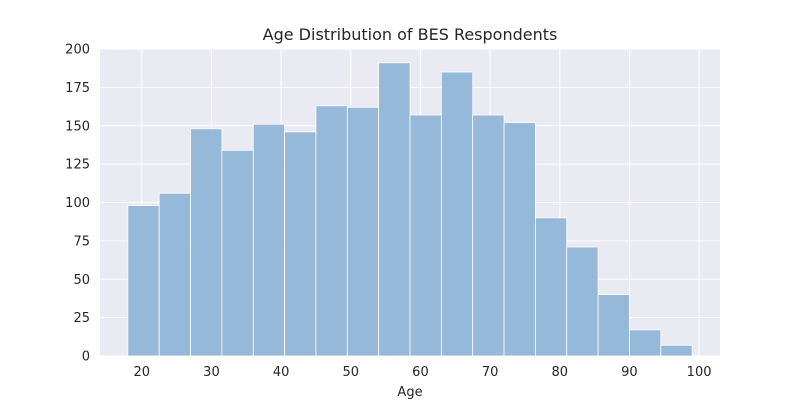  Describe the element at coordinates (560, 372) in the screenshot. I see `x-tick-label: 80` at that location.